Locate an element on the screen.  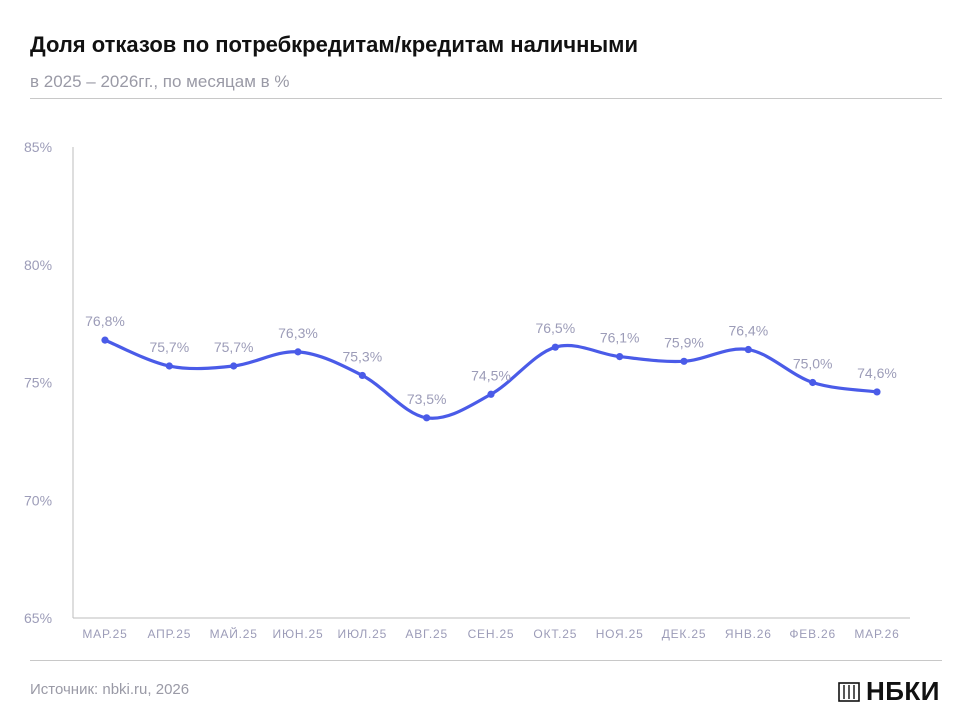
x-tick-label: МАР.25 is located at coordinates (104, 634).